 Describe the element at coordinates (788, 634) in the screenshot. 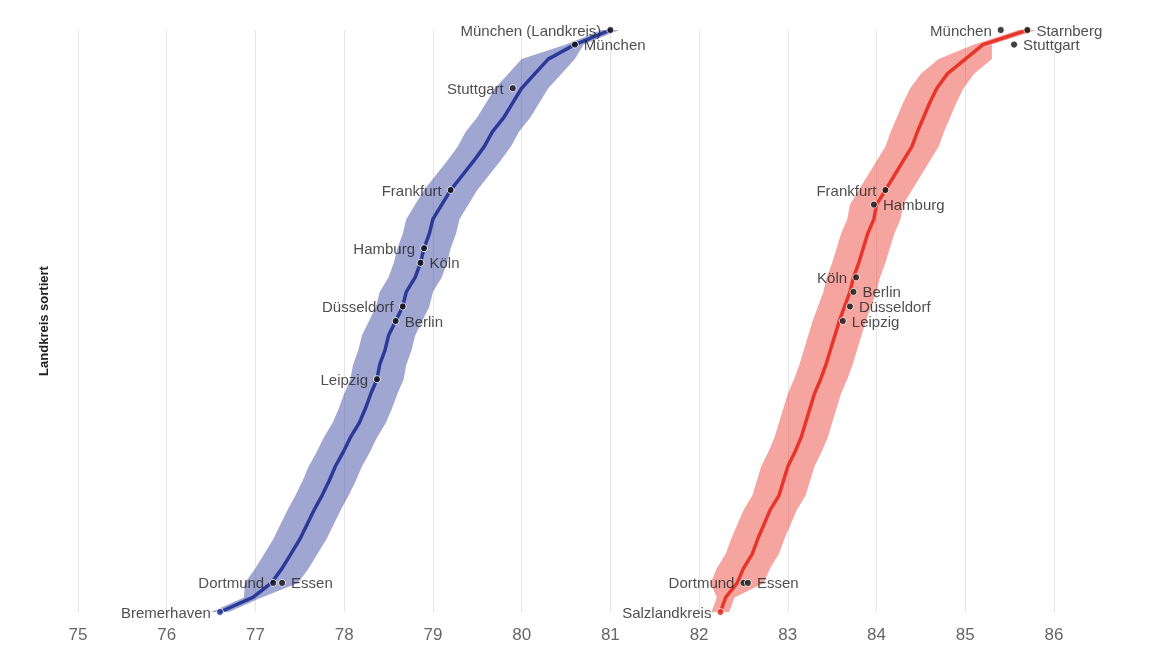

I see `x-tick-label: 83` at that location.